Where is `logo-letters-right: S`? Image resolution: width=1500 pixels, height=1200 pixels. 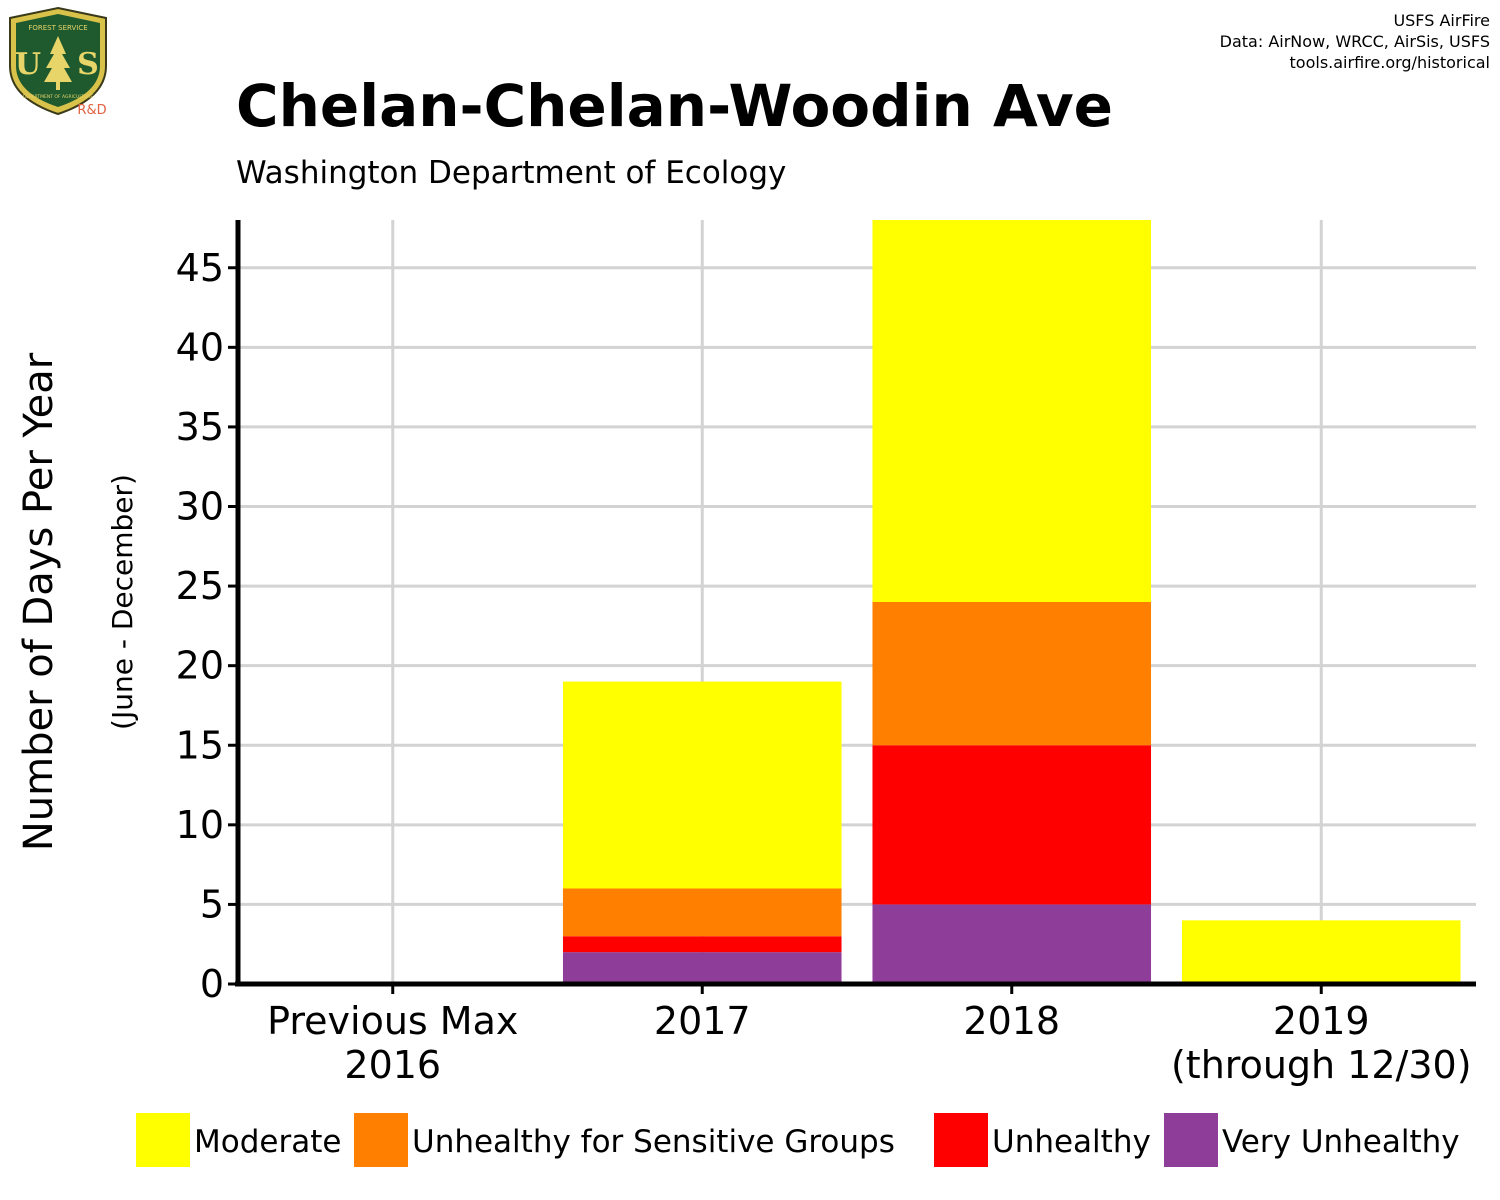
logo-letters-right: S is located at coordinates (88, 64).